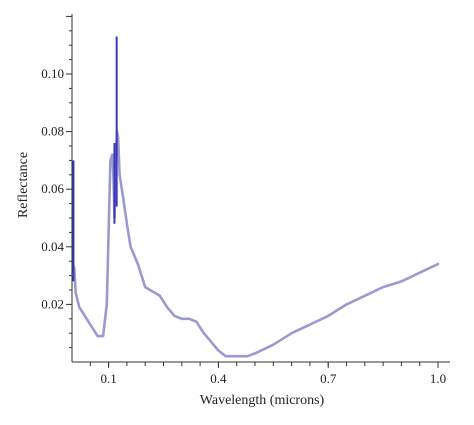  Describe the element at coordinates (52, 246) in the screenshot. I see `y-tick-label: 0.04` at that location.